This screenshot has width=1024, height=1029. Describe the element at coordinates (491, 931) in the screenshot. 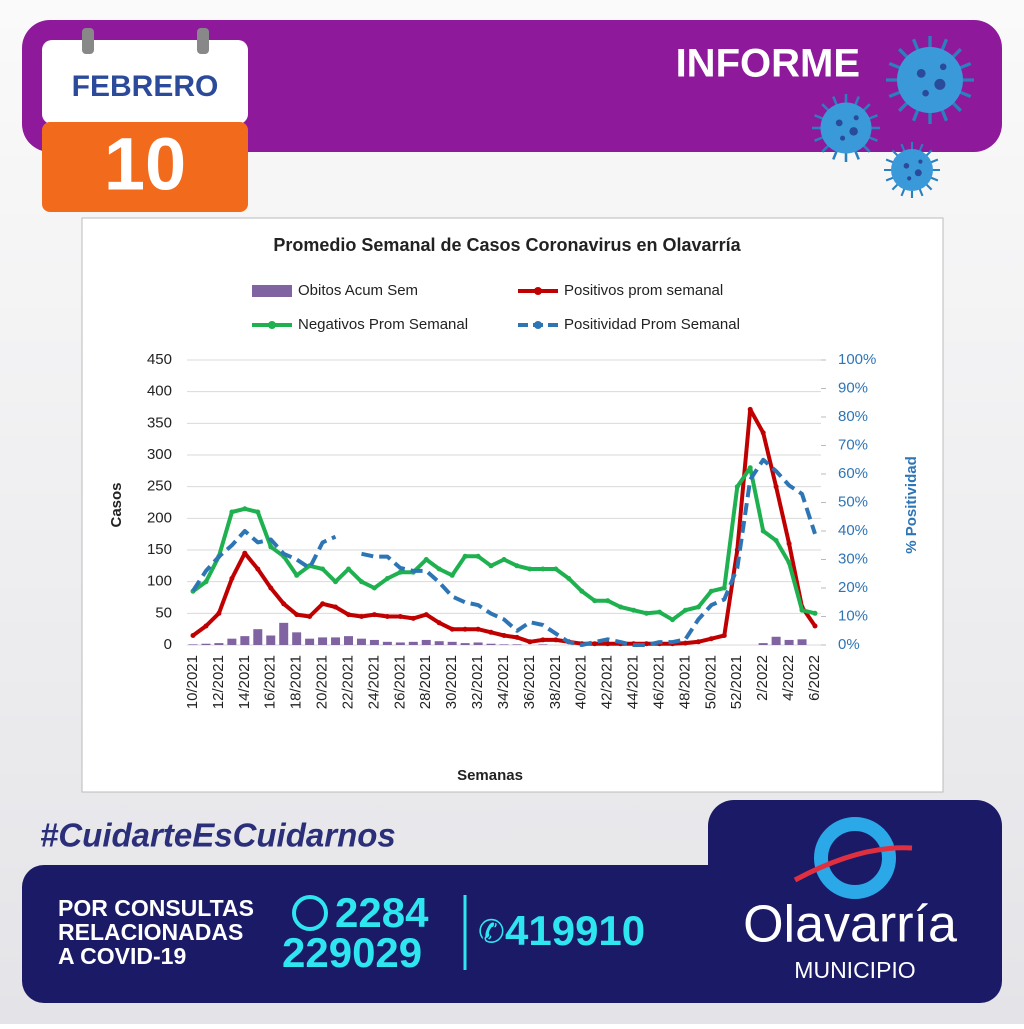

I see `phone-icon: ✆` at that location.